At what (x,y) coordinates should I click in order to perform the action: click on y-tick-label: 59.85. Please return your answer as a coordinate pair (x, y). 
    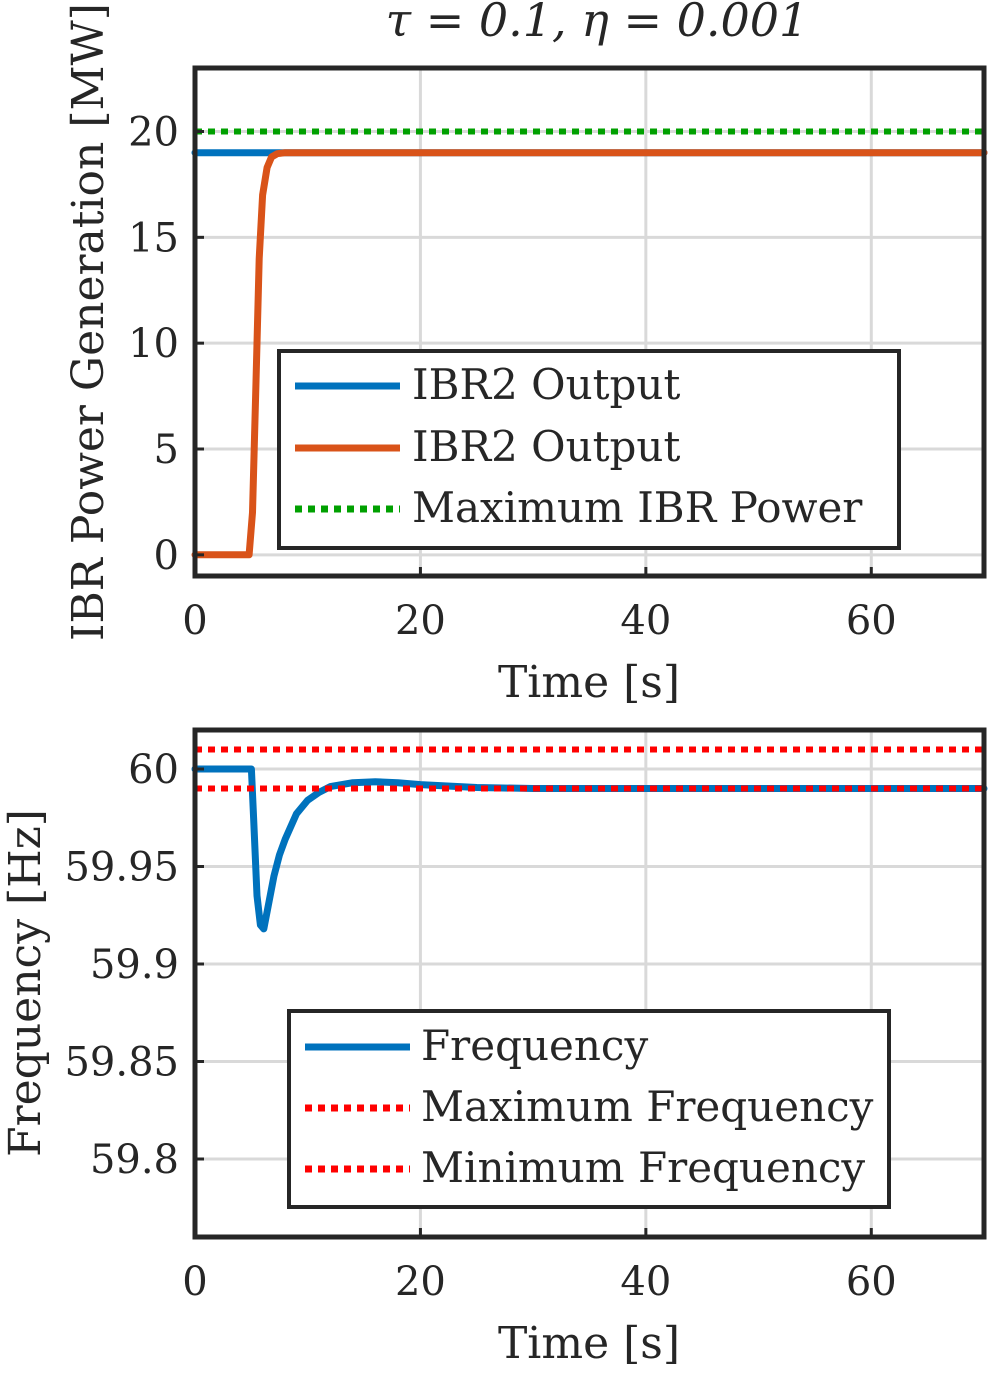
    Looking at the image, I should click on (121, 1063).